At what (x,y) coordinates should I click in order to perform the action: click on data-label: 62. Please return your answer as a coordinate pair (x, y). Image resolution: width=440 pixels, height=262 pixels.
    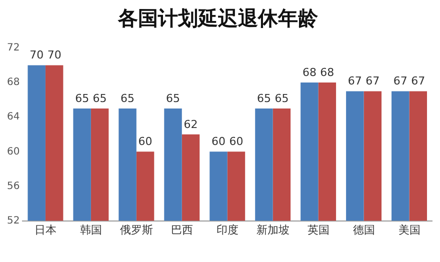
    Looking at the image, I should click on (191, 124).